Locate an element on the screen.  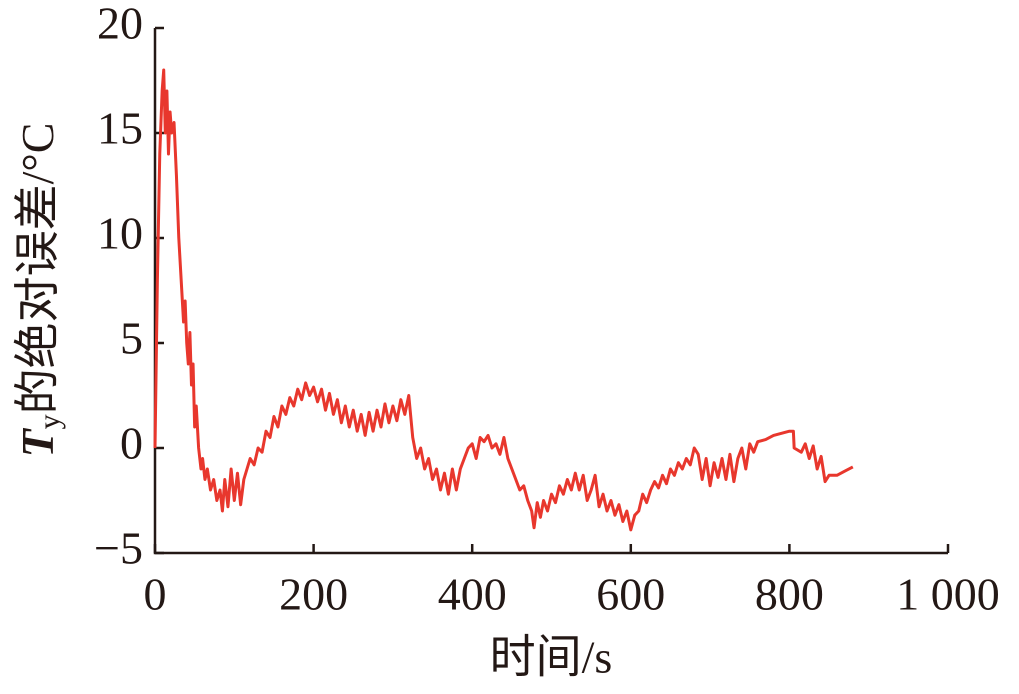
x-tick-label: 0 is located at coordinates (155, 594).